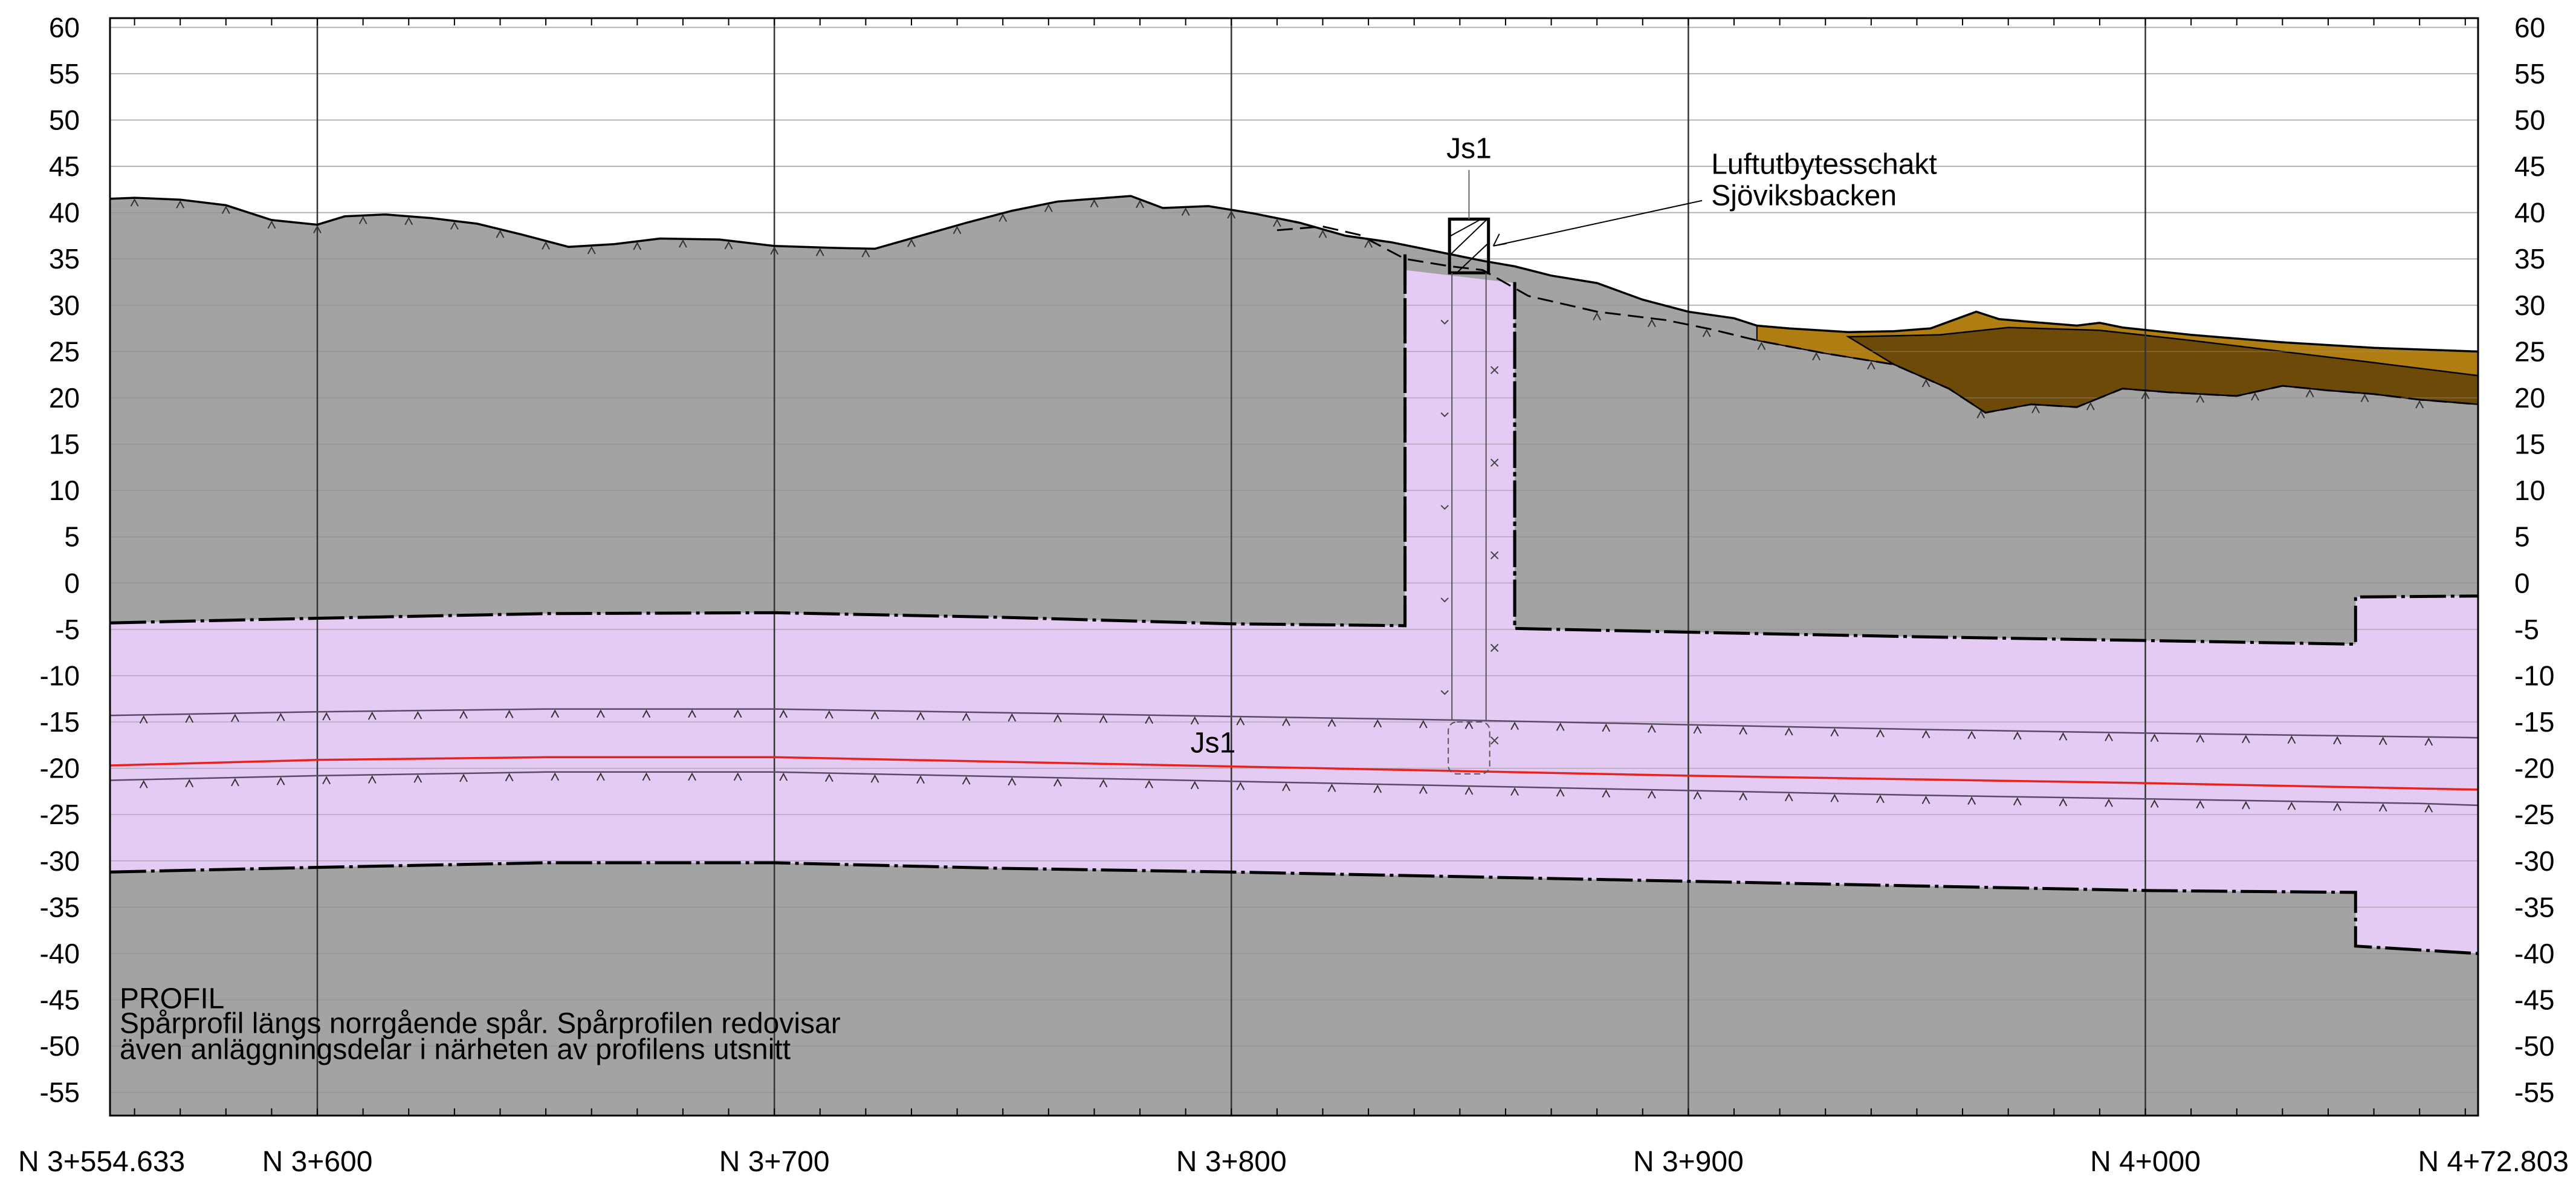 The width and height of the screenshot is (2576, 1196). I want to click on shaft-walls, so click(1469, 496).